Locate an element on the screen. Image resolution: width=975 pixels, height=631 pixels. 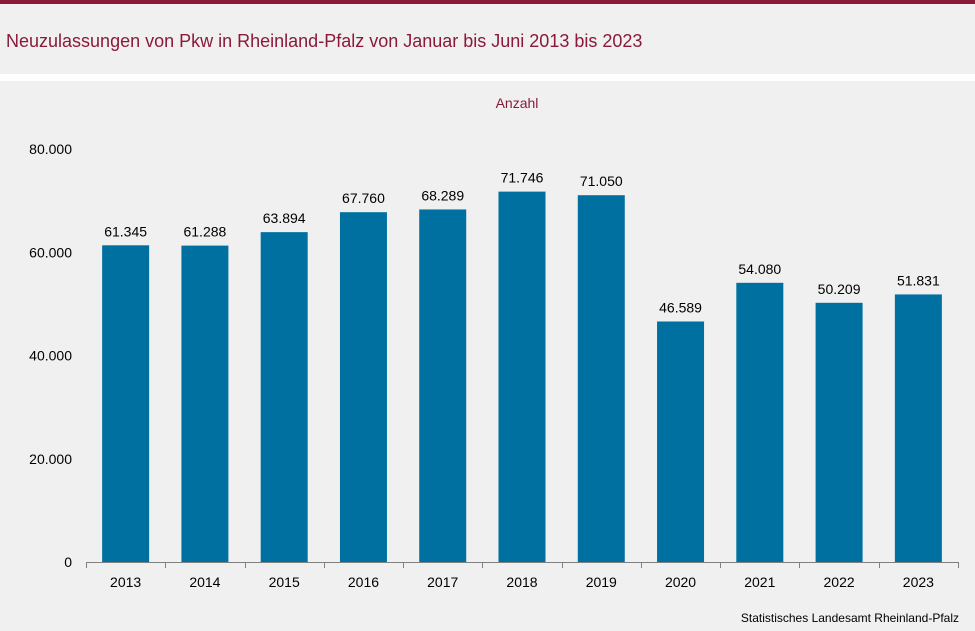
data-label: 67.760 is located at coordinates (363, 198).